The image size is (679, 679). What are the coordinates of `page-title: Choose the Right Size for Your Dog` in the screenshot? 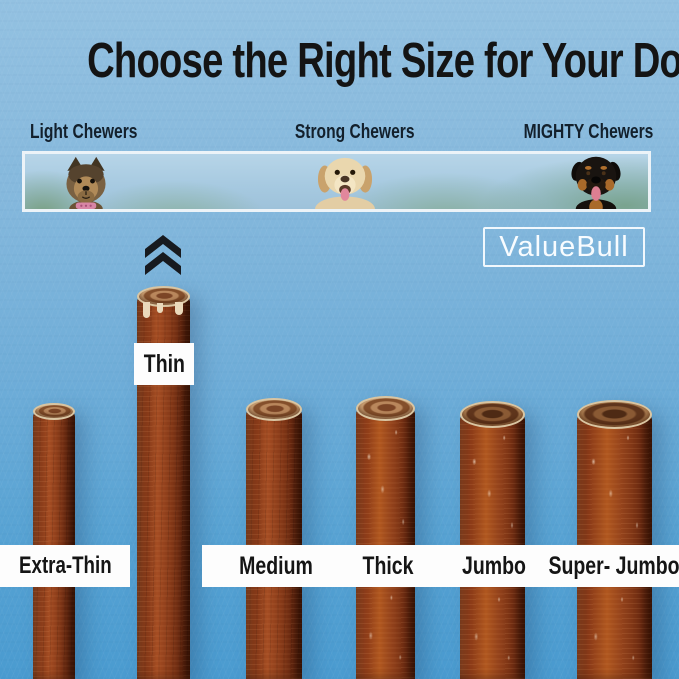 It's located at (339, 61).